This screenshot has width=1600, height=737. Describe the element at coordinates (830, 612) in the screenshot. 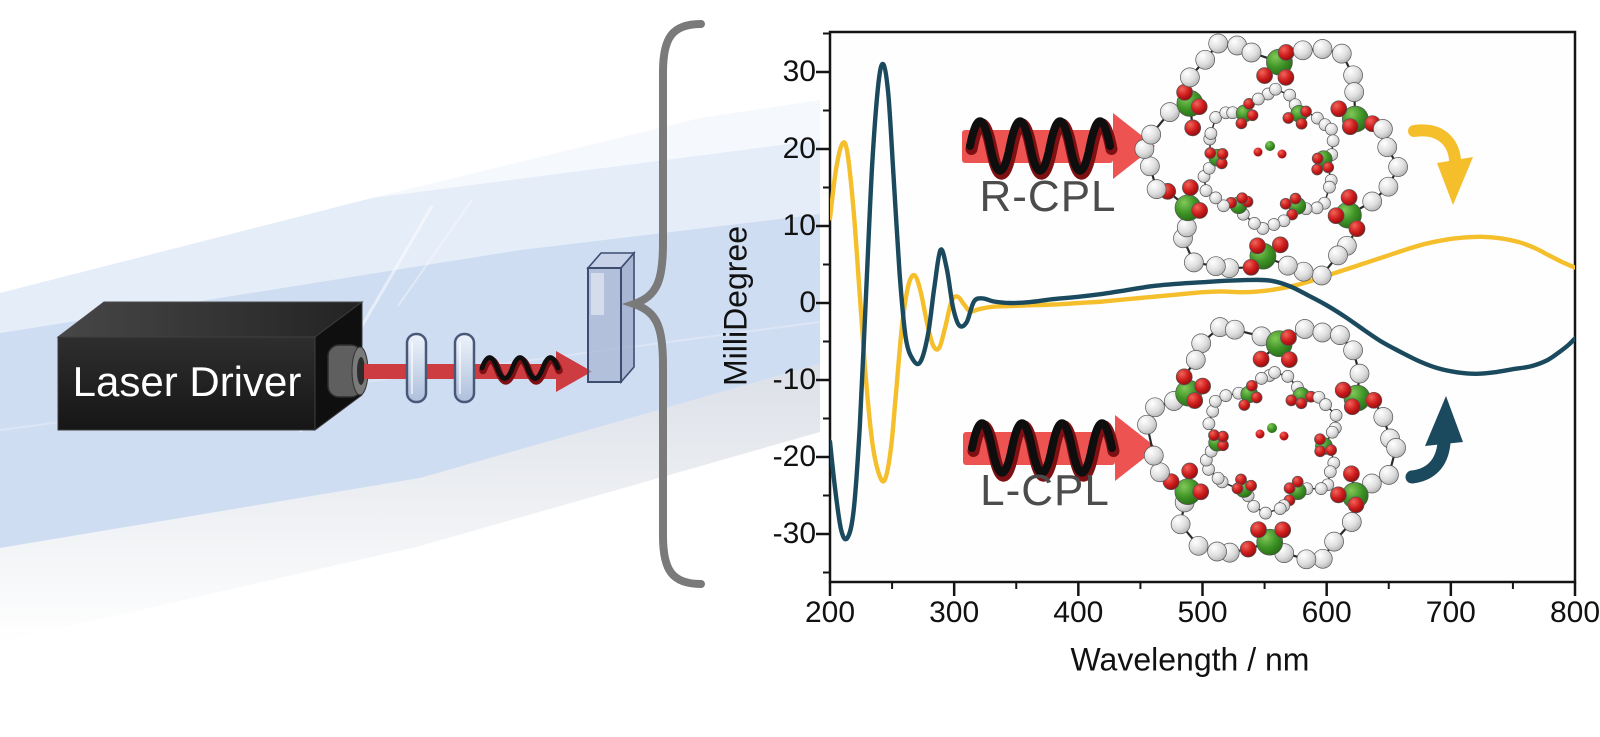

I see `x-tick-label: 200` at that location.